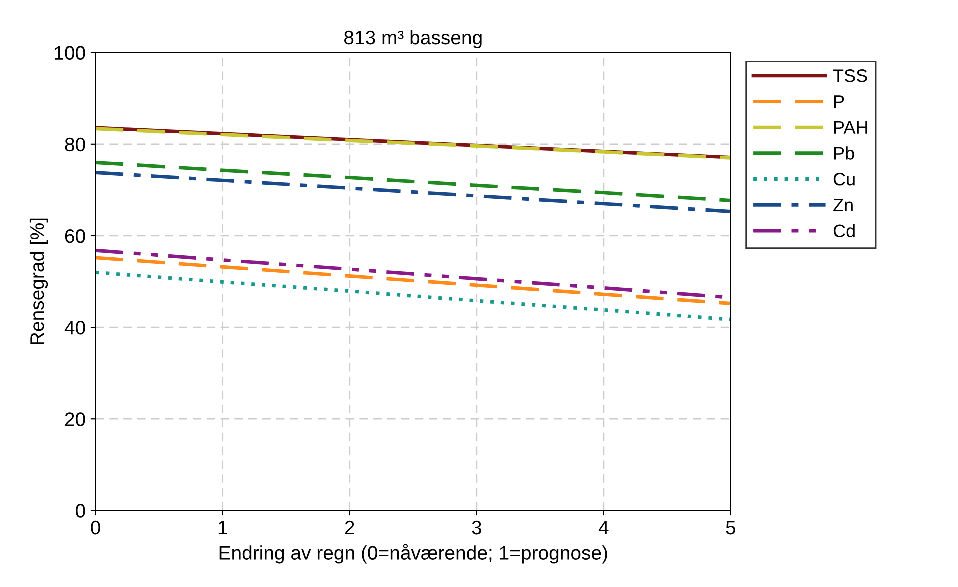 The height and width of the screenshot is (587, 958). Describe the element at coordinates (70, 53) in the screenshot. I see `y-tick-label: 100` at that location.